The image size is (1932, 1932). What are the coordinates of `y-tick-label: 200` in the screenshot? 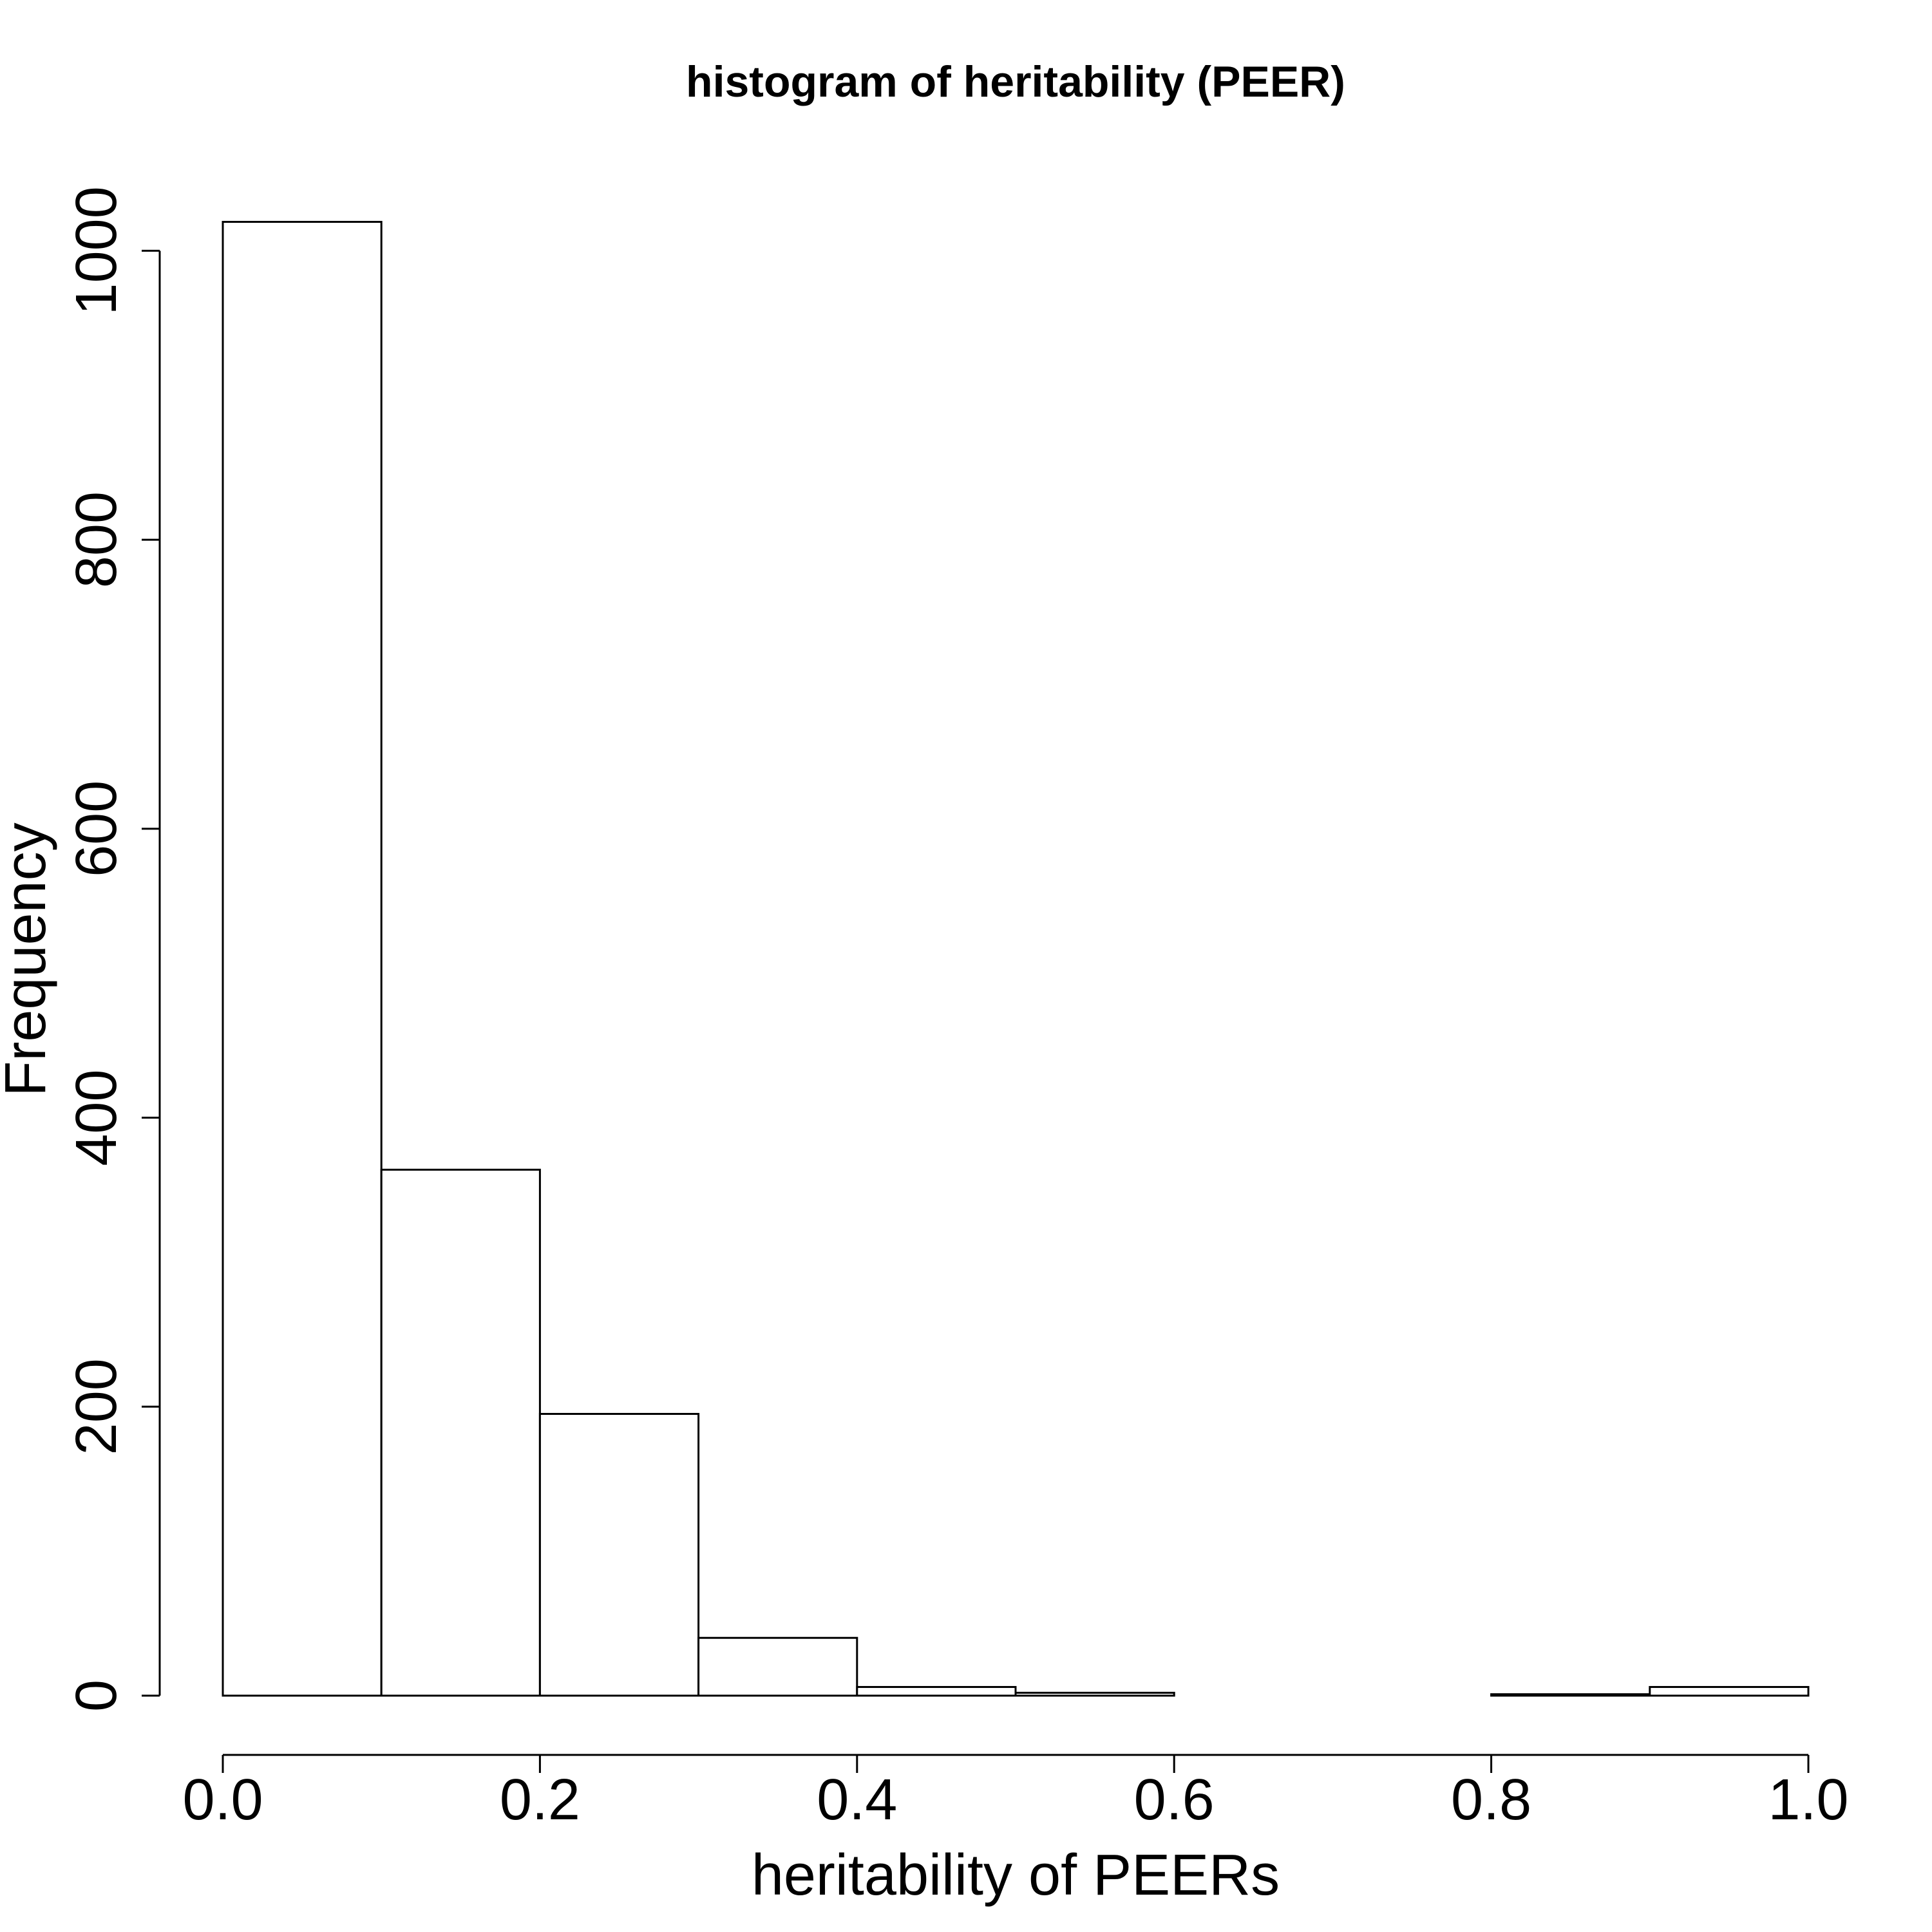 It's located at (96, 1407).